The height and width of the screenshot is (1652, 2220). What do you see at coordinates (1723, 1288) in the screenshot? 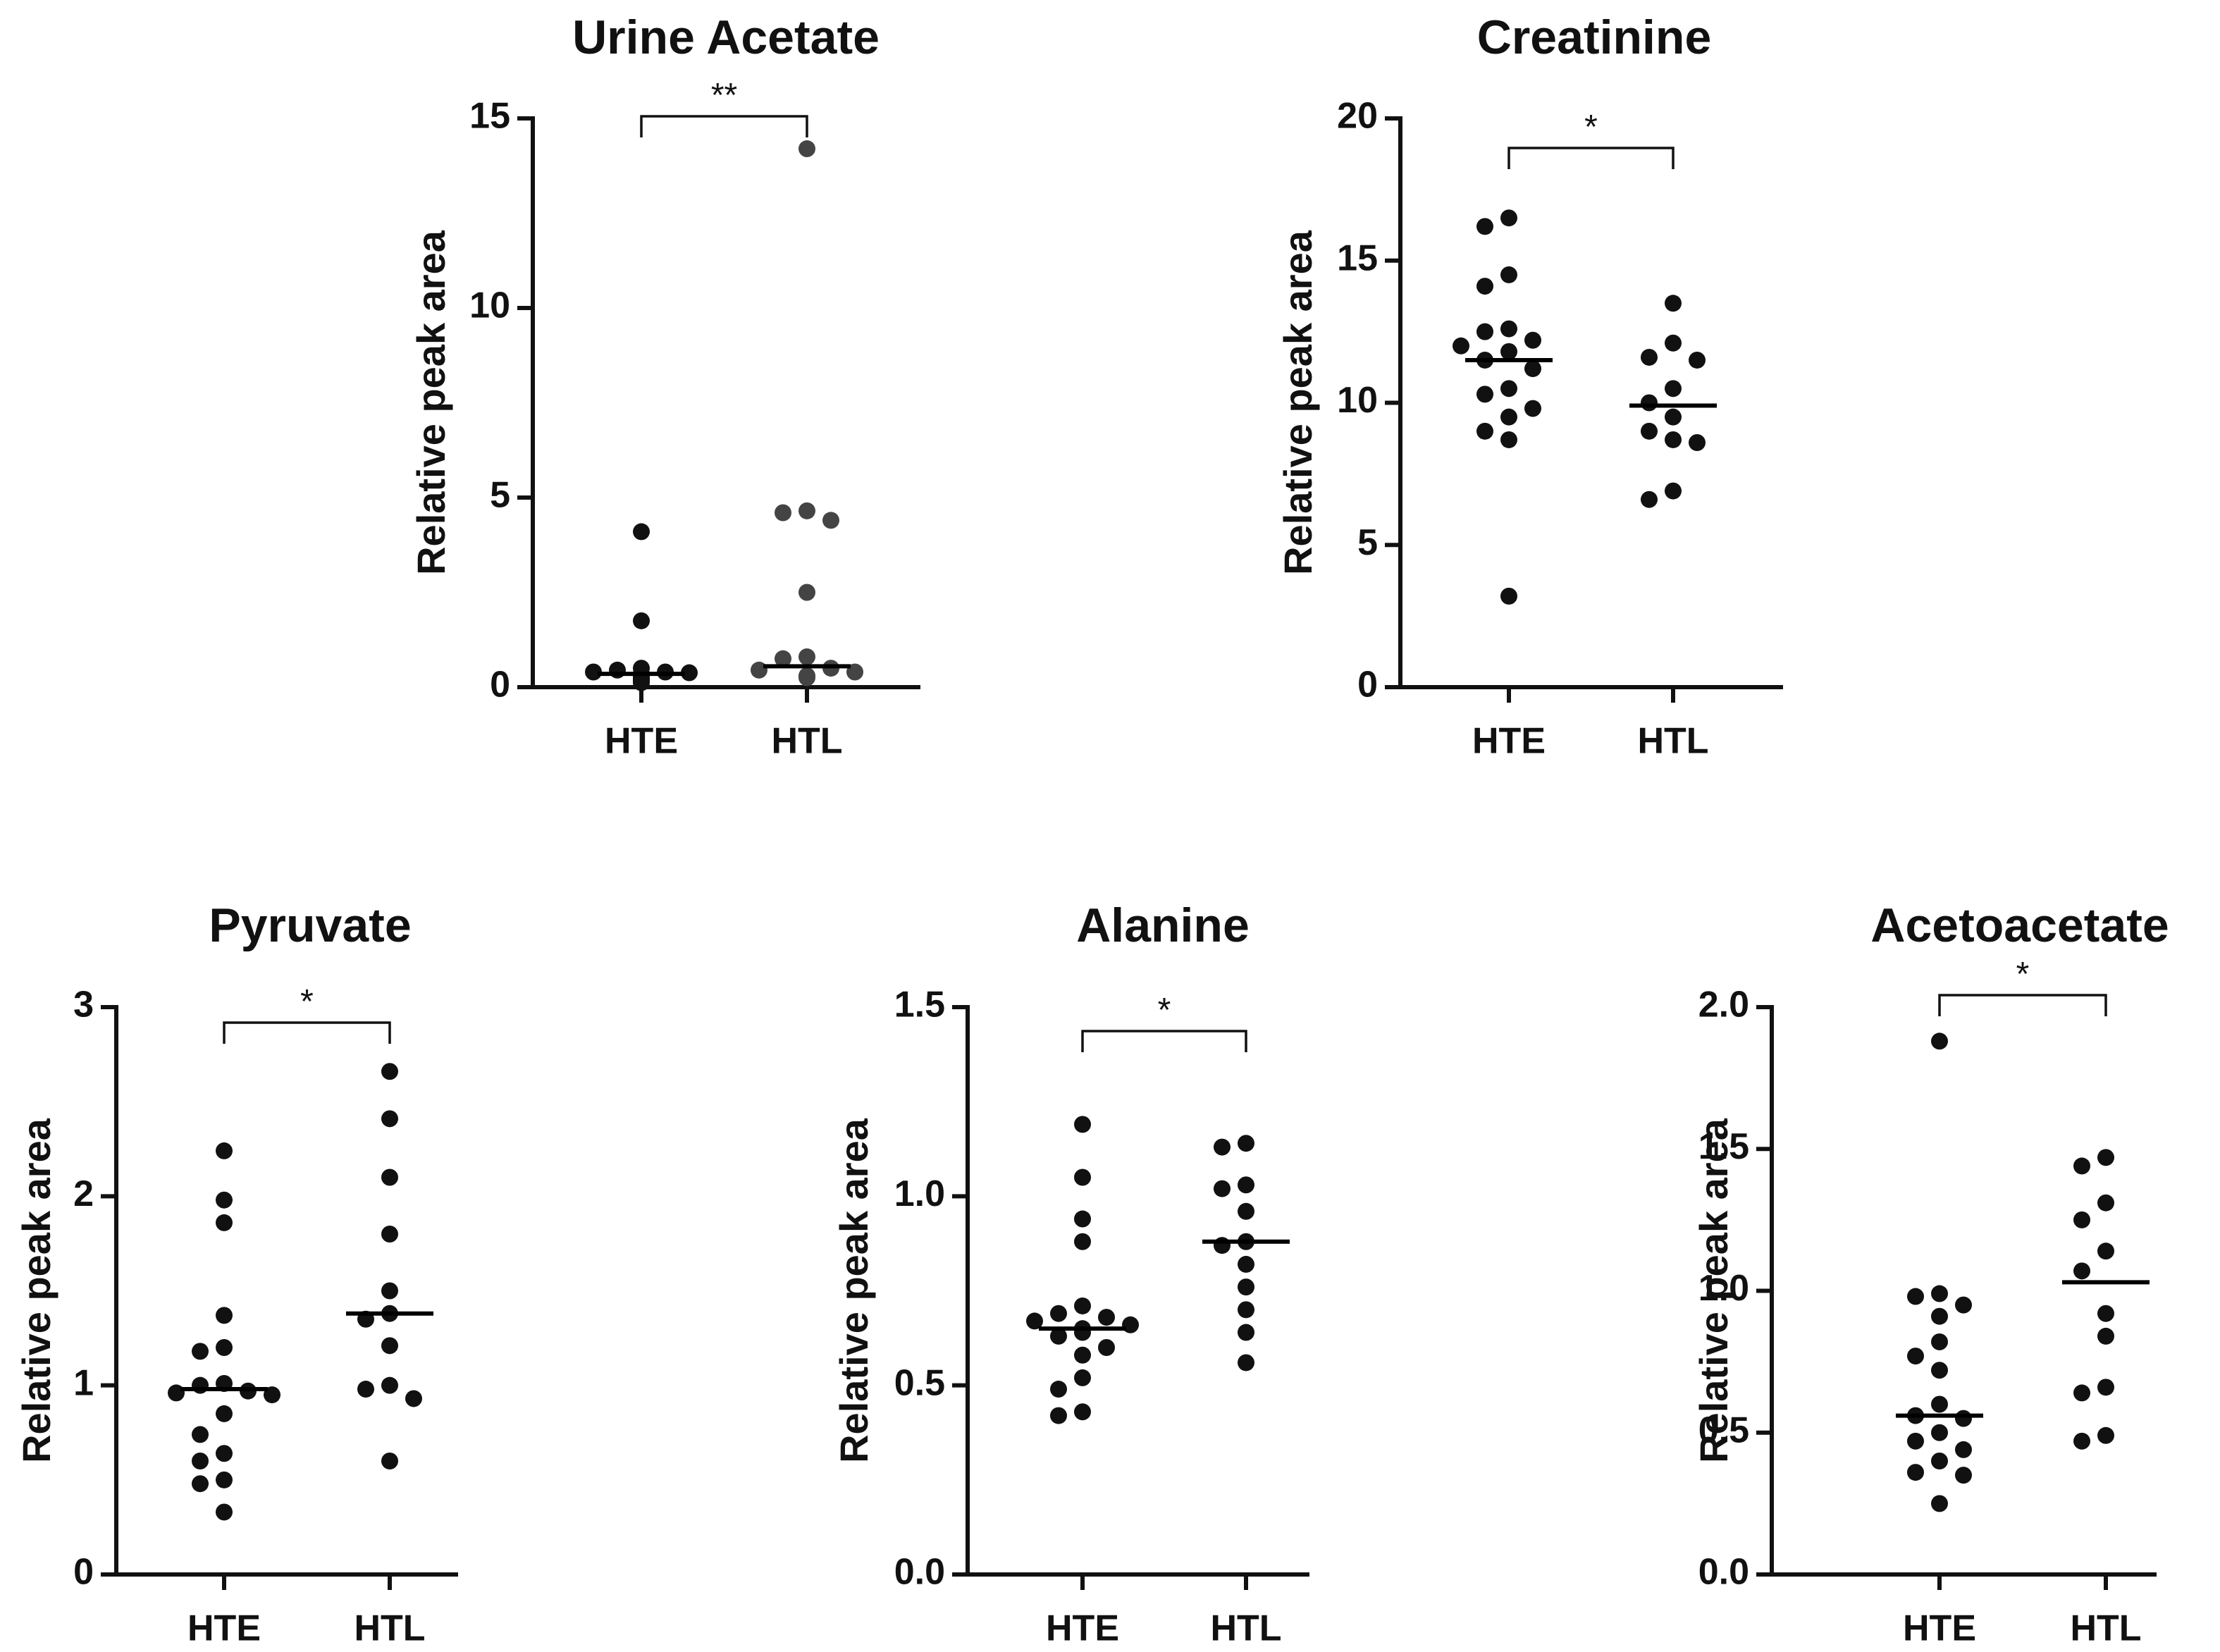
I see `y-tick-label: 1.0` at bounding box center [1723, 1288].